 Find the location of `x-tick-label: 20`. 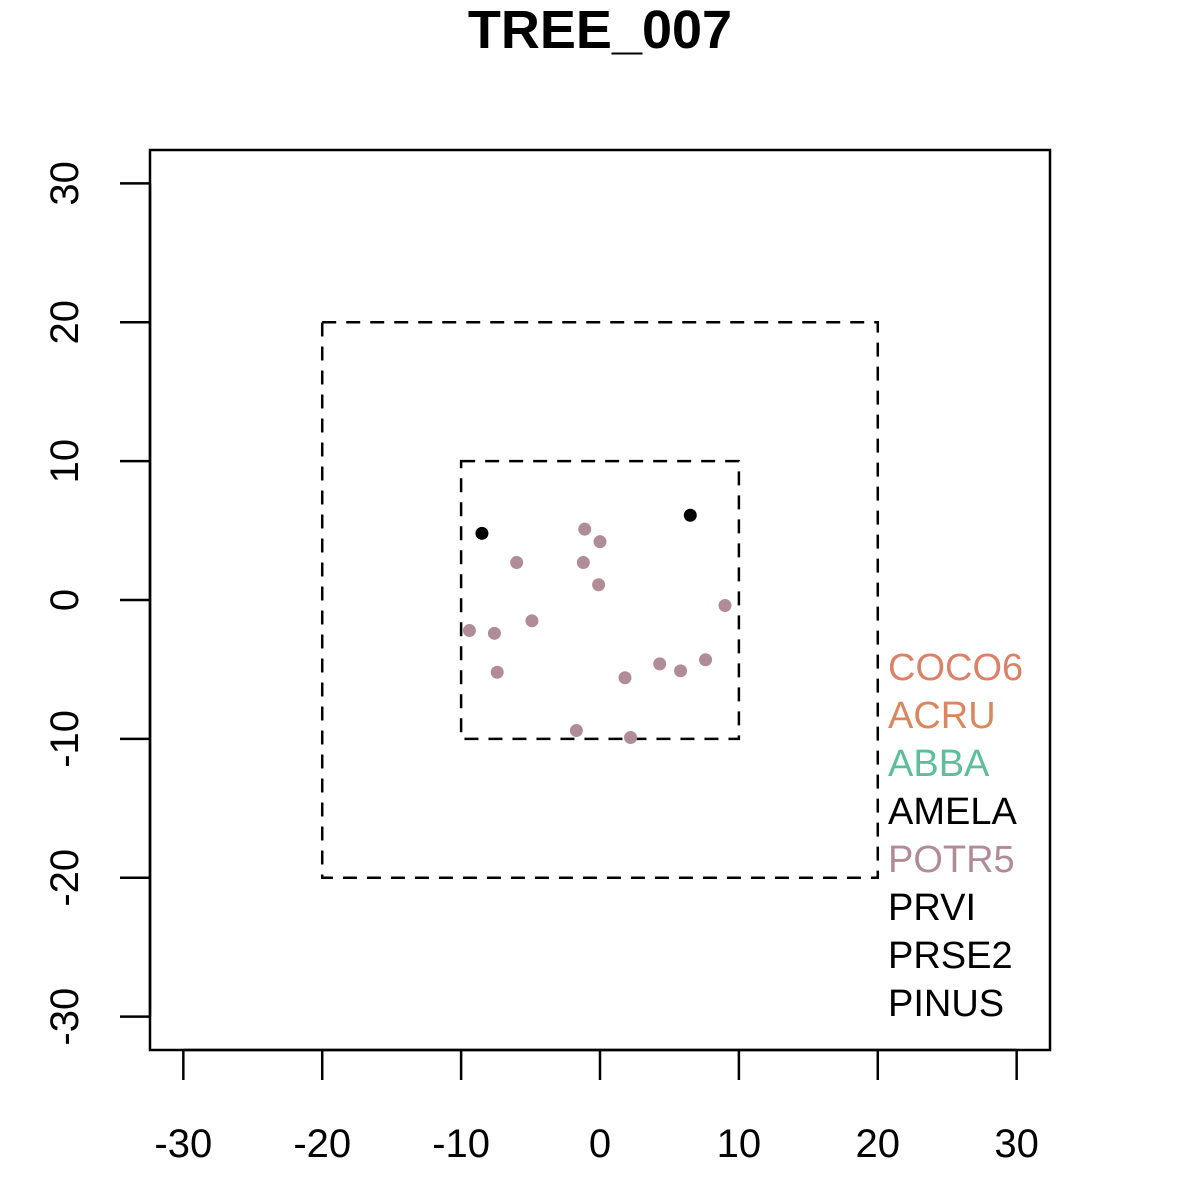

x-tick-label: 20 is located at coordinates (878, 1144).